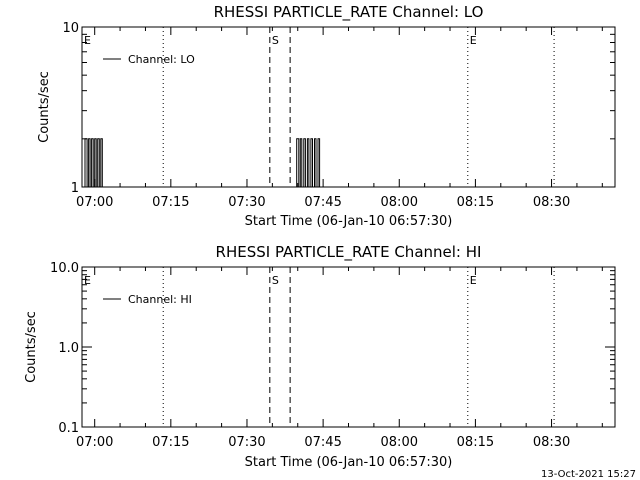 The height and width of the screenshot is (480, 640). Describe the element at coordinates (349, 462) in the screenshot. I see `chart2-x-axis-label: Start Time (06-Jan-10 06:57:30)` at that location.